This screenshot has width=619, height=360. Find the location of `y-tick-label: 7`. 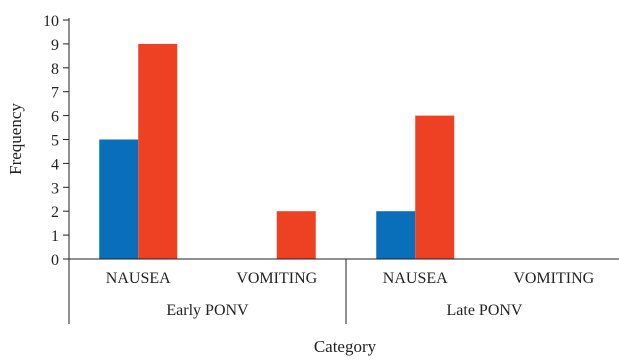

y-tick-label: 7 is located at coordinates (55, 93).